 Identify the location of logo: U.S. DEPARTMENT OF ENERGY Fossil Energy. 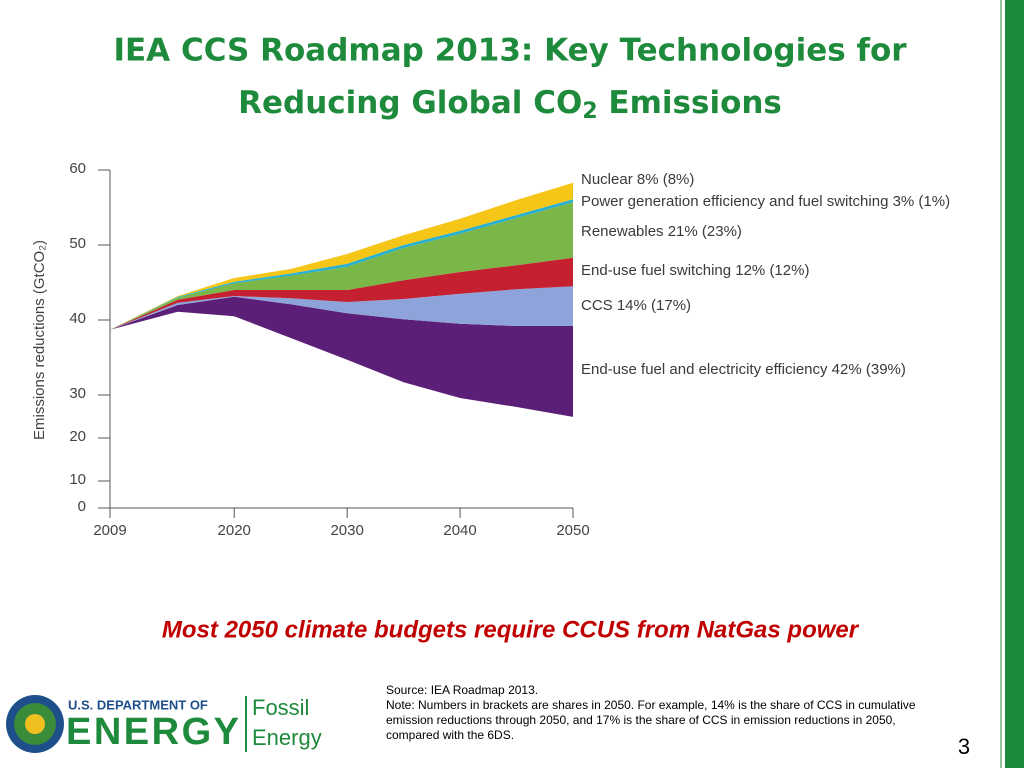
(164, 724).